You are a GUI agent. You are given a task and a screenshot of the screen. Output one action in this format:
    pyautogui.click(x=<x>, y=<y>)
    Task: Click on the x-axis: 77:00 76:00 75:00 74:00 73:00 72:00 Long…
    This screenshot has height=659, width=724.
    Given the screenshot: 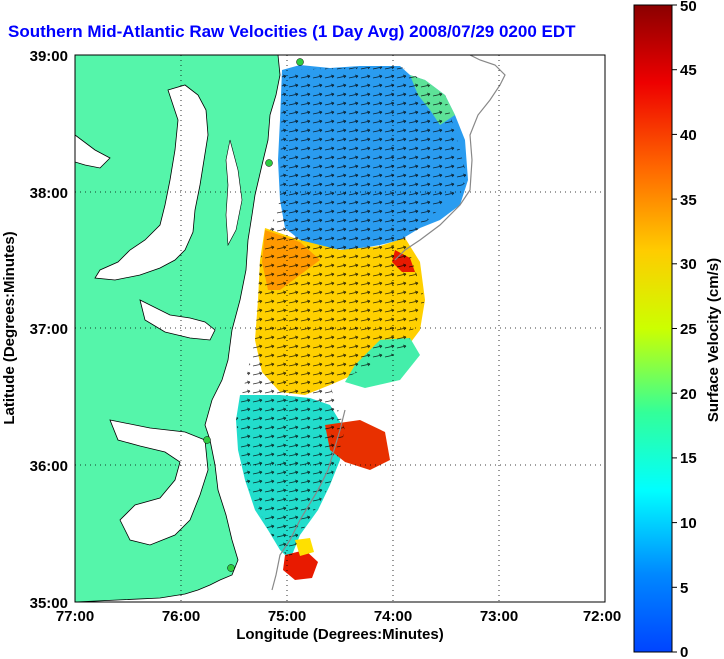 What is the action you would take?
    pyautogui.click(x=338, y=625)
    